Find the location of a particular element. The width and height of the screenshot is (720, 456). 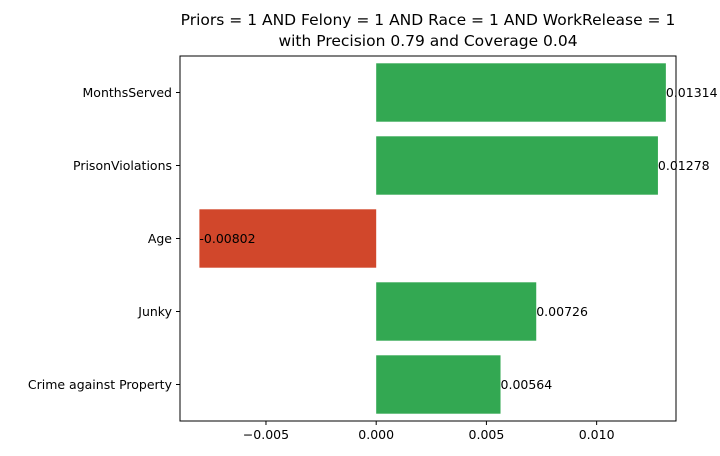

bar-value-label-1: 0.01278 is located at coordinates (684, 165).